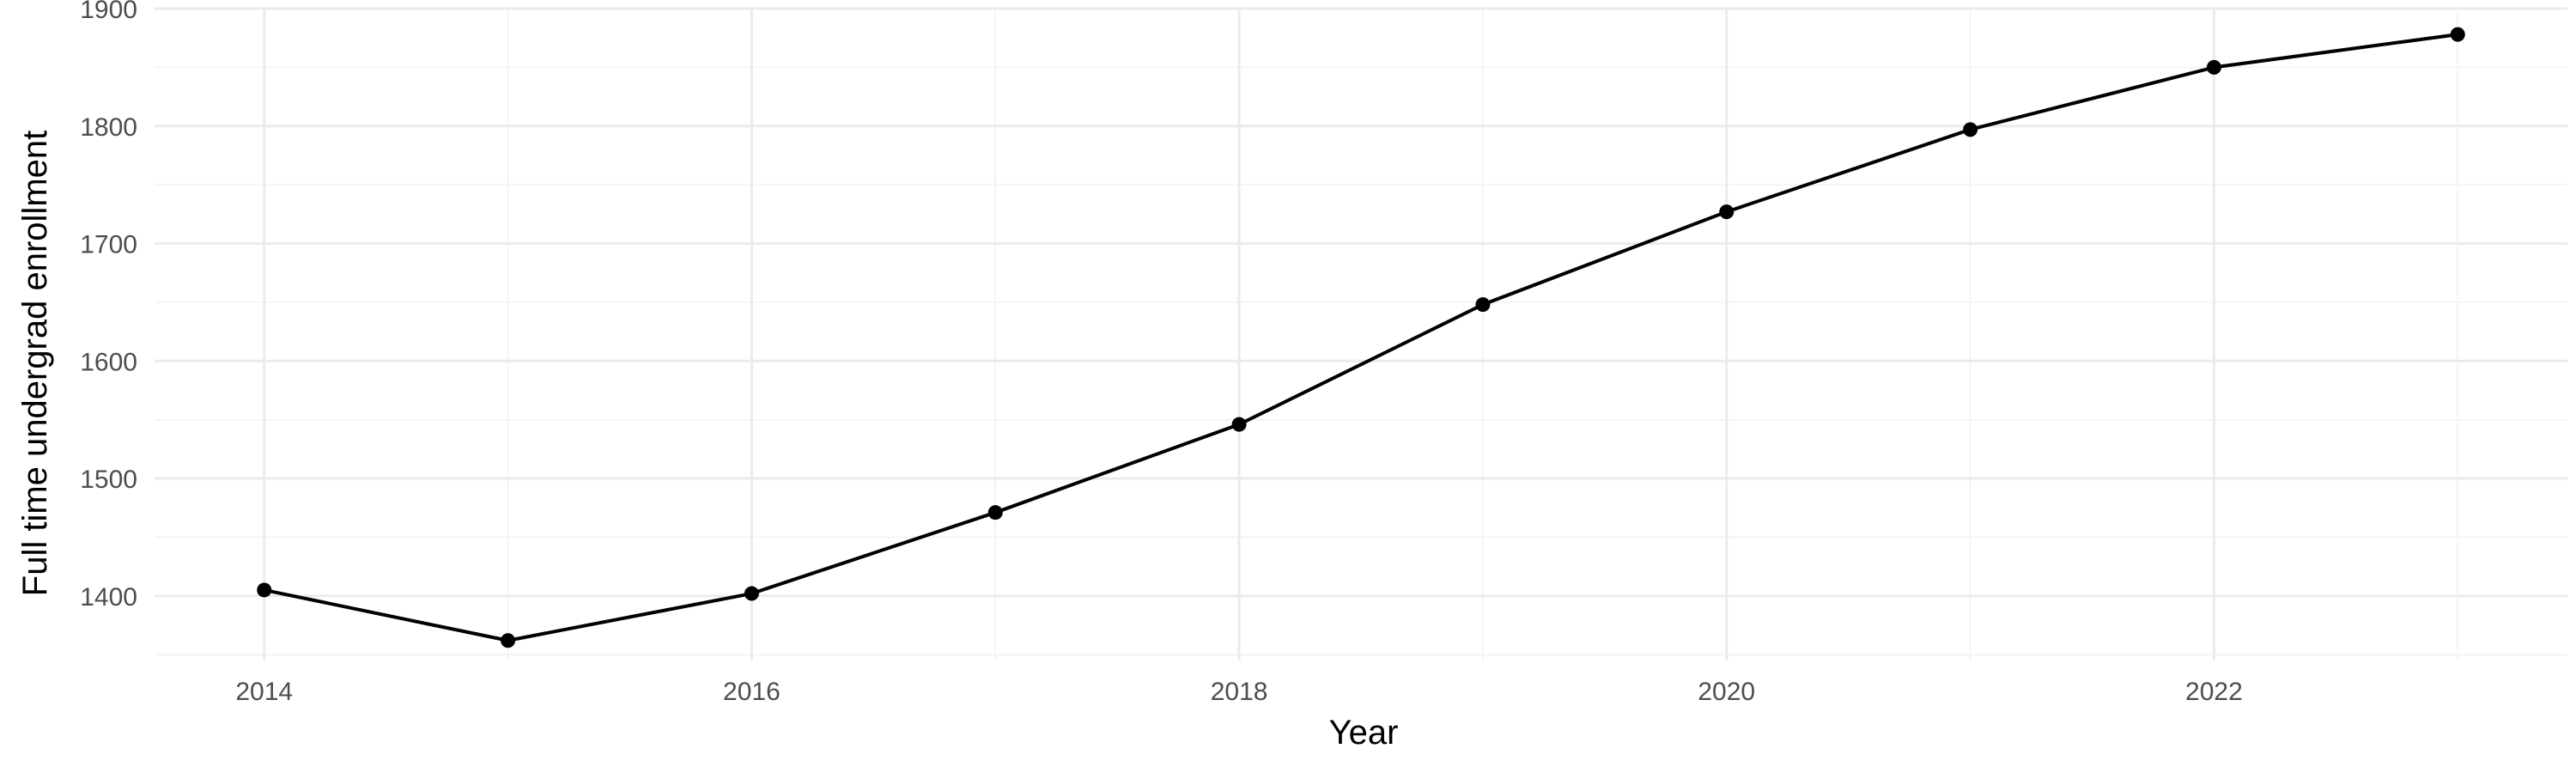  What do you see at coordinates (109, 306) in the screenshot?
I see `y-axis-ticks: 1400 1500 1600 1700 1800 1900` at bounding box center [109, 306].